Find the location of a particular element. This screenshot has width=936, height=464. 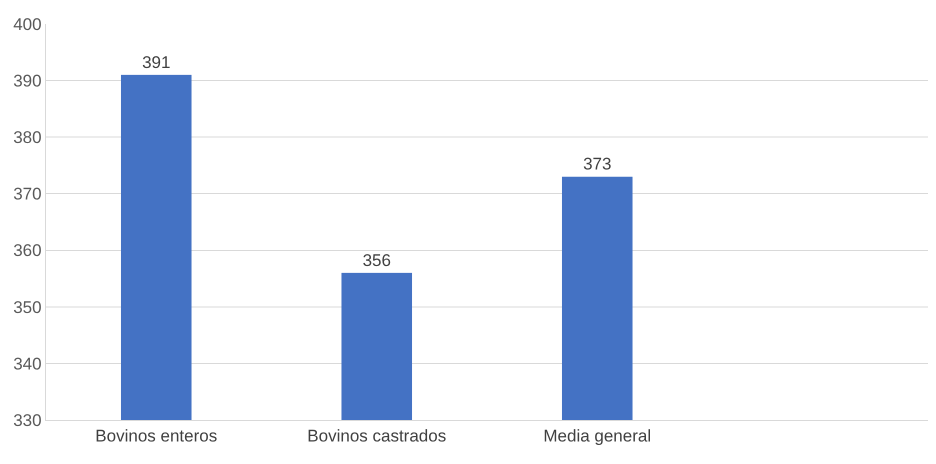

y-tick-label: 340 is located at coordinates (27, 364).